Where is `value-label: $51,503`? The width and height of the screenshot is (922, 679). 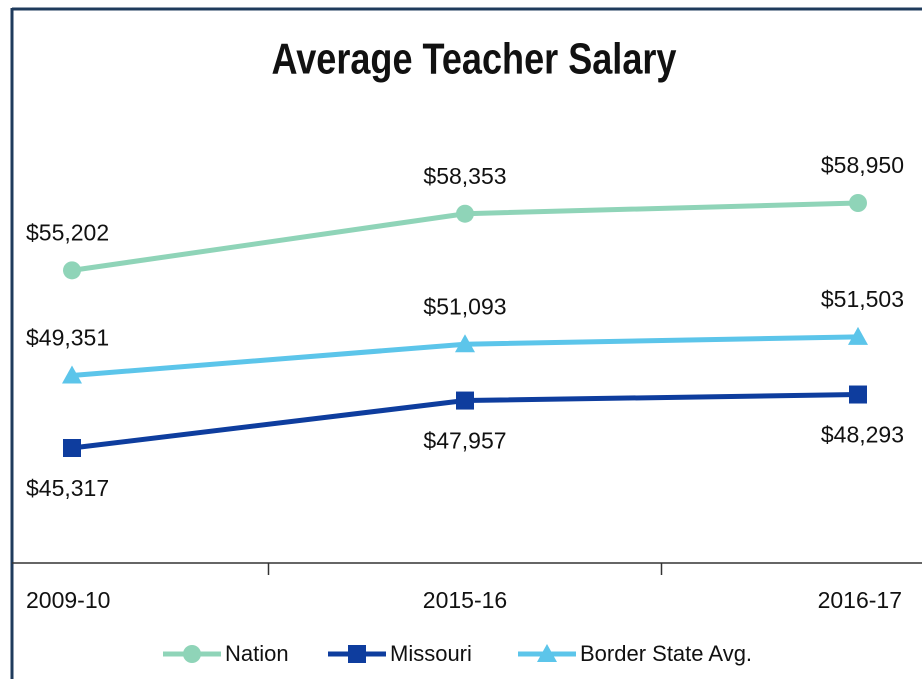
value-label: $51,503 is located at coordinates (862, 299).